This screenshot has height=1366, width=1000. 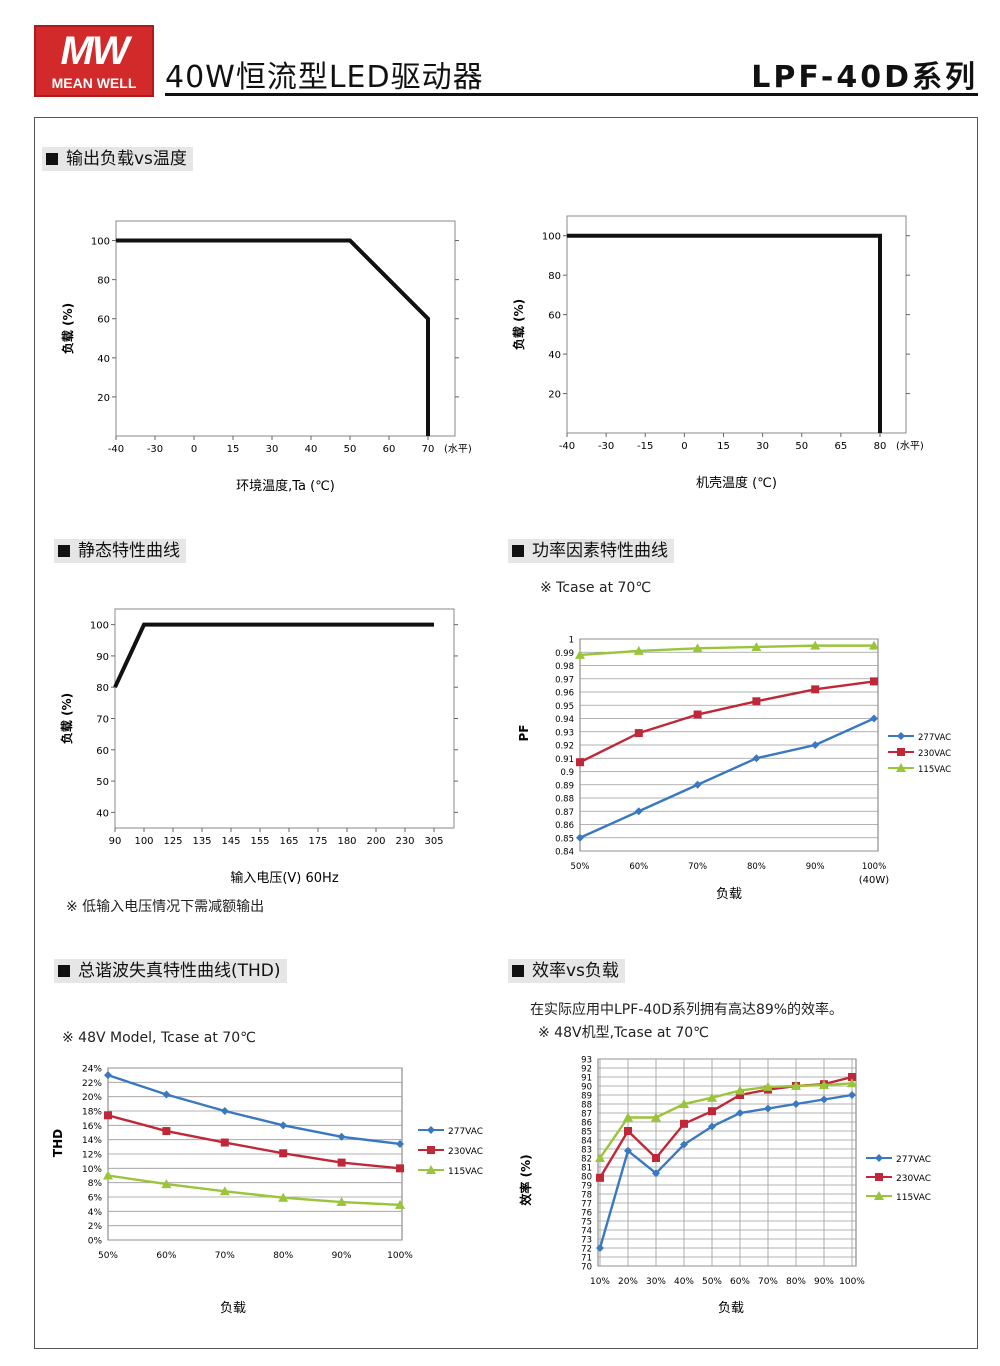 What do you see at coordinates (172, 841) in the screenshot?
I see `x-tick-label: 125` at bounding box center [172, 841].